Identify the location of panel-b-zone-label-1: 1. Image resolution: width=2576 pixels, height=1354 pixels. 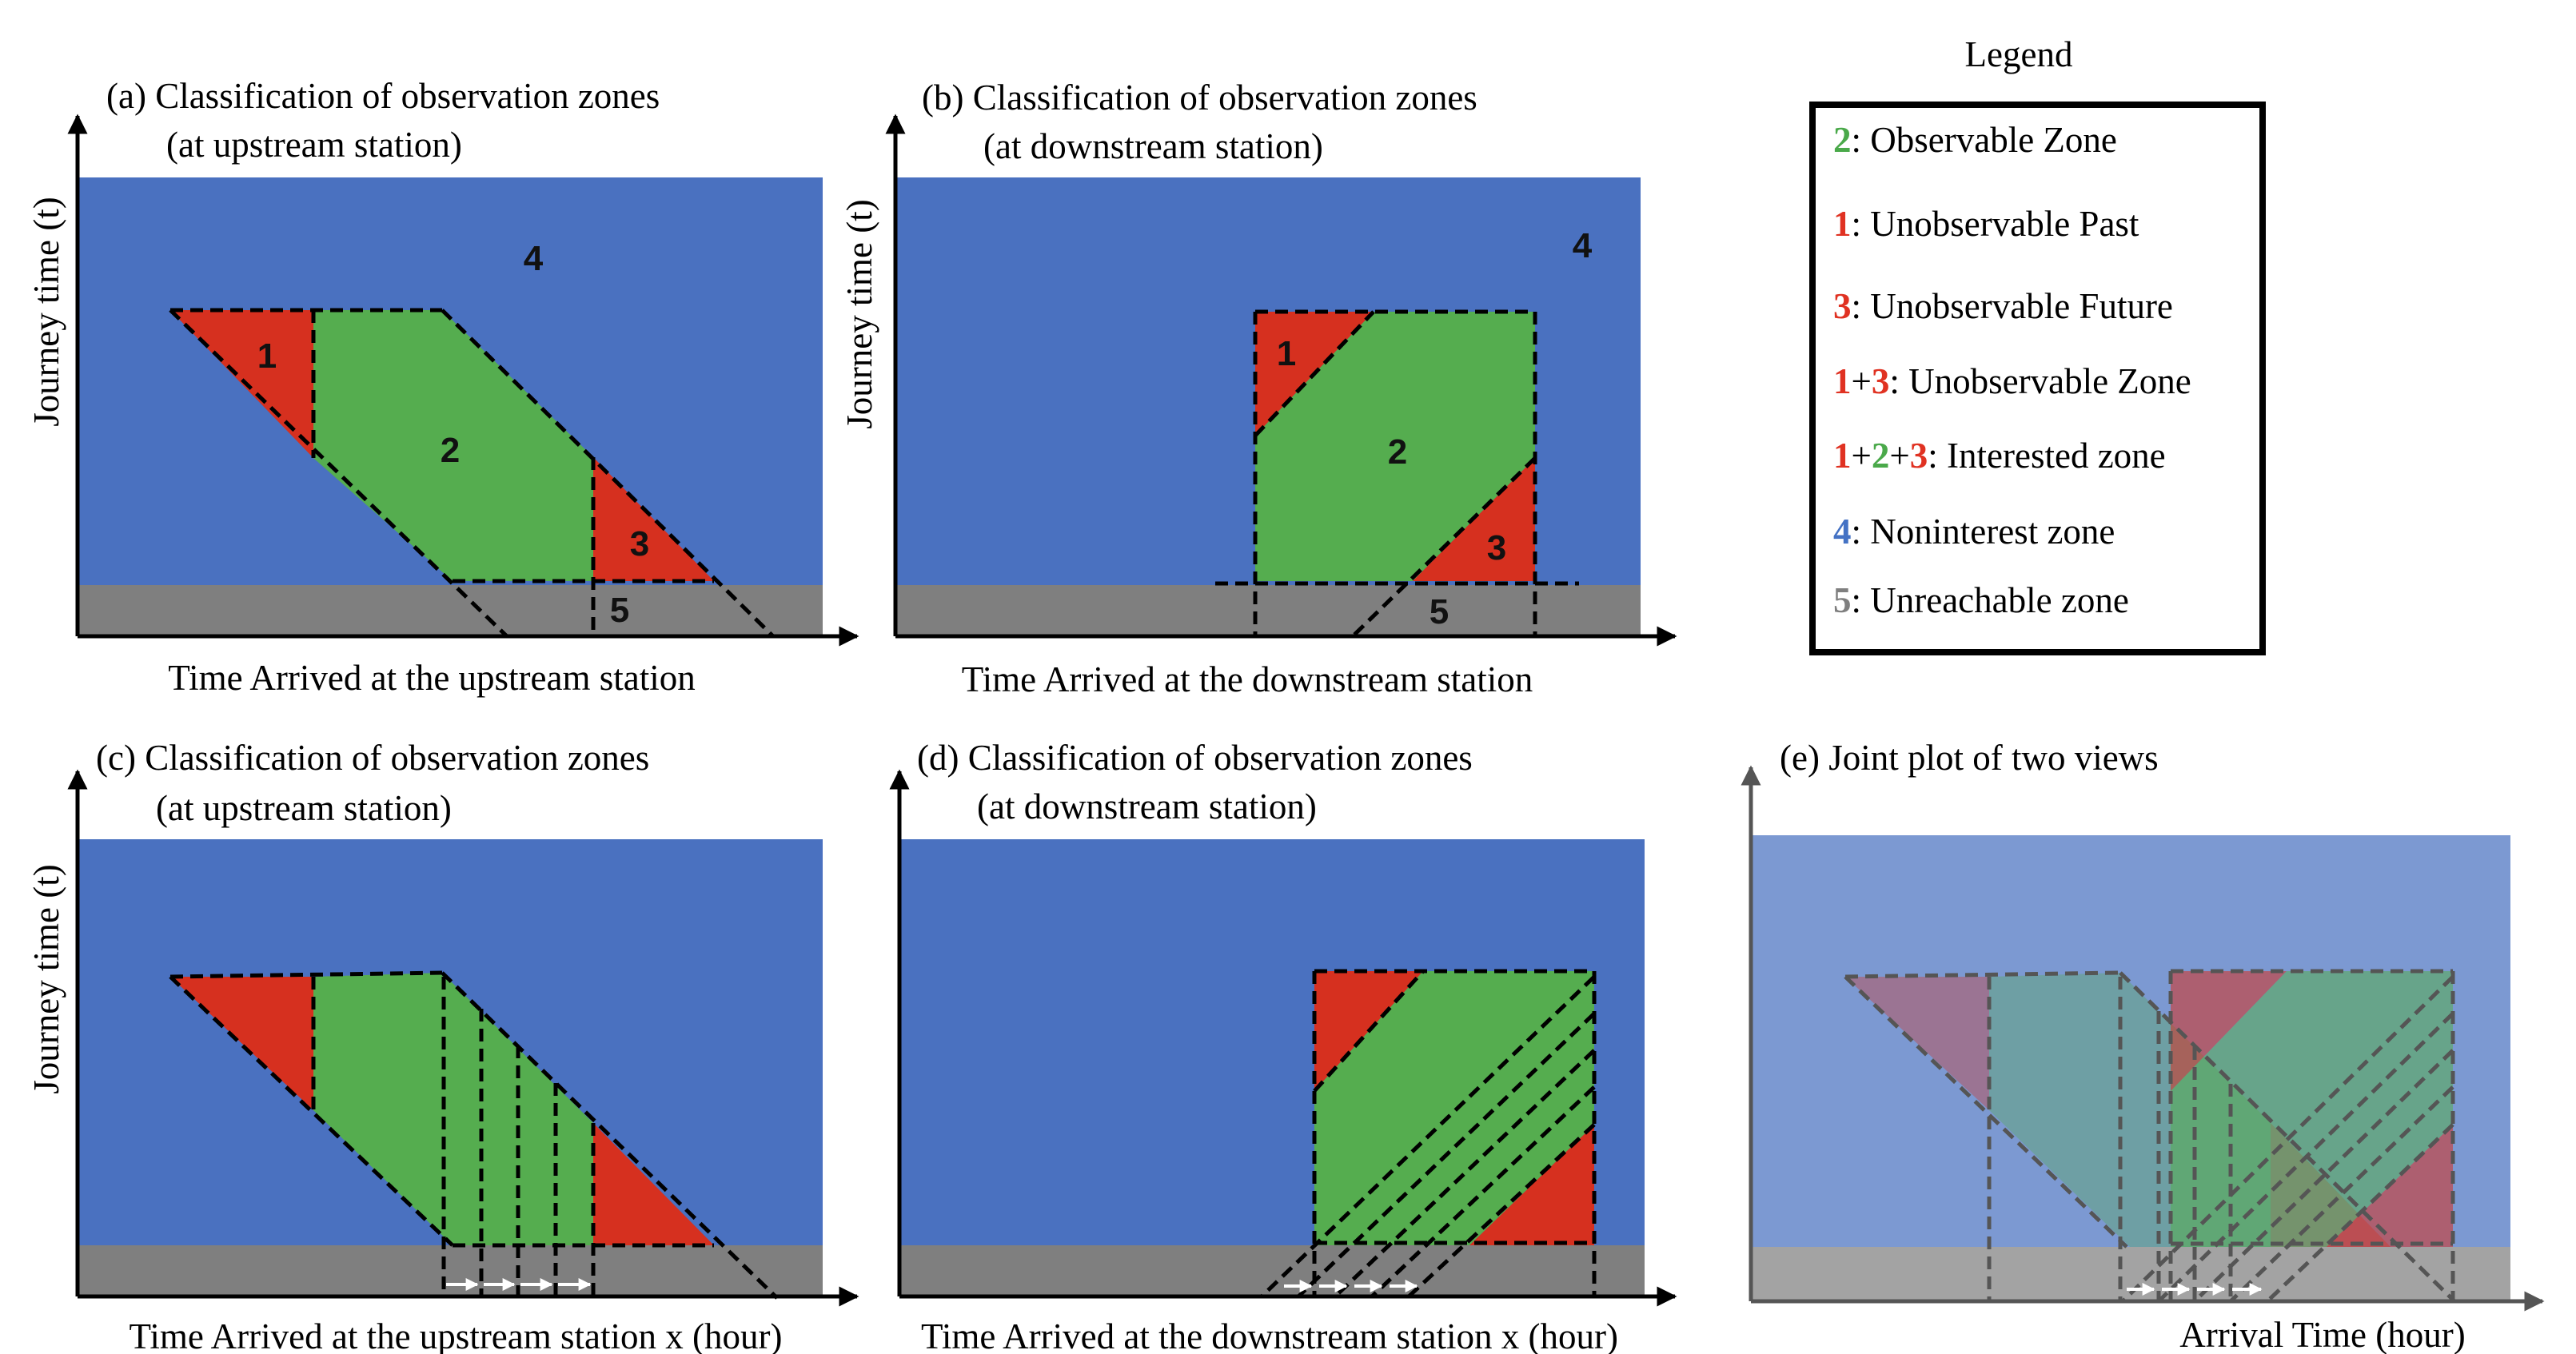
(1286, 354).